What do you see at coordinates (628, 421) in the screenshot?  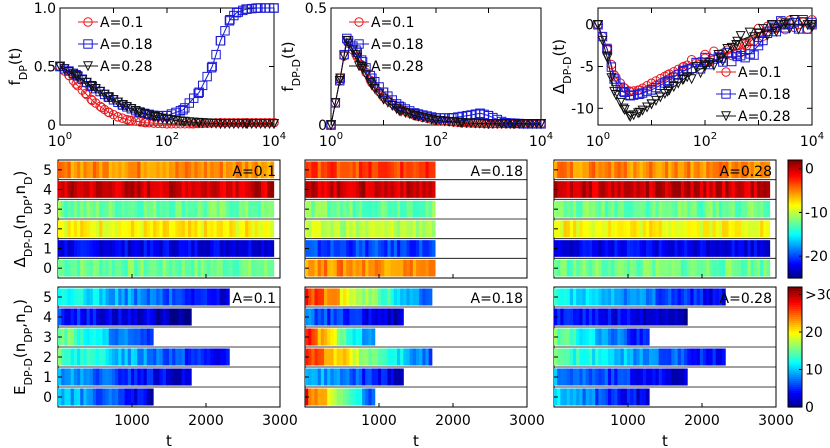 I see `x-tick-label: 1000` at bounding box center [628, 421].